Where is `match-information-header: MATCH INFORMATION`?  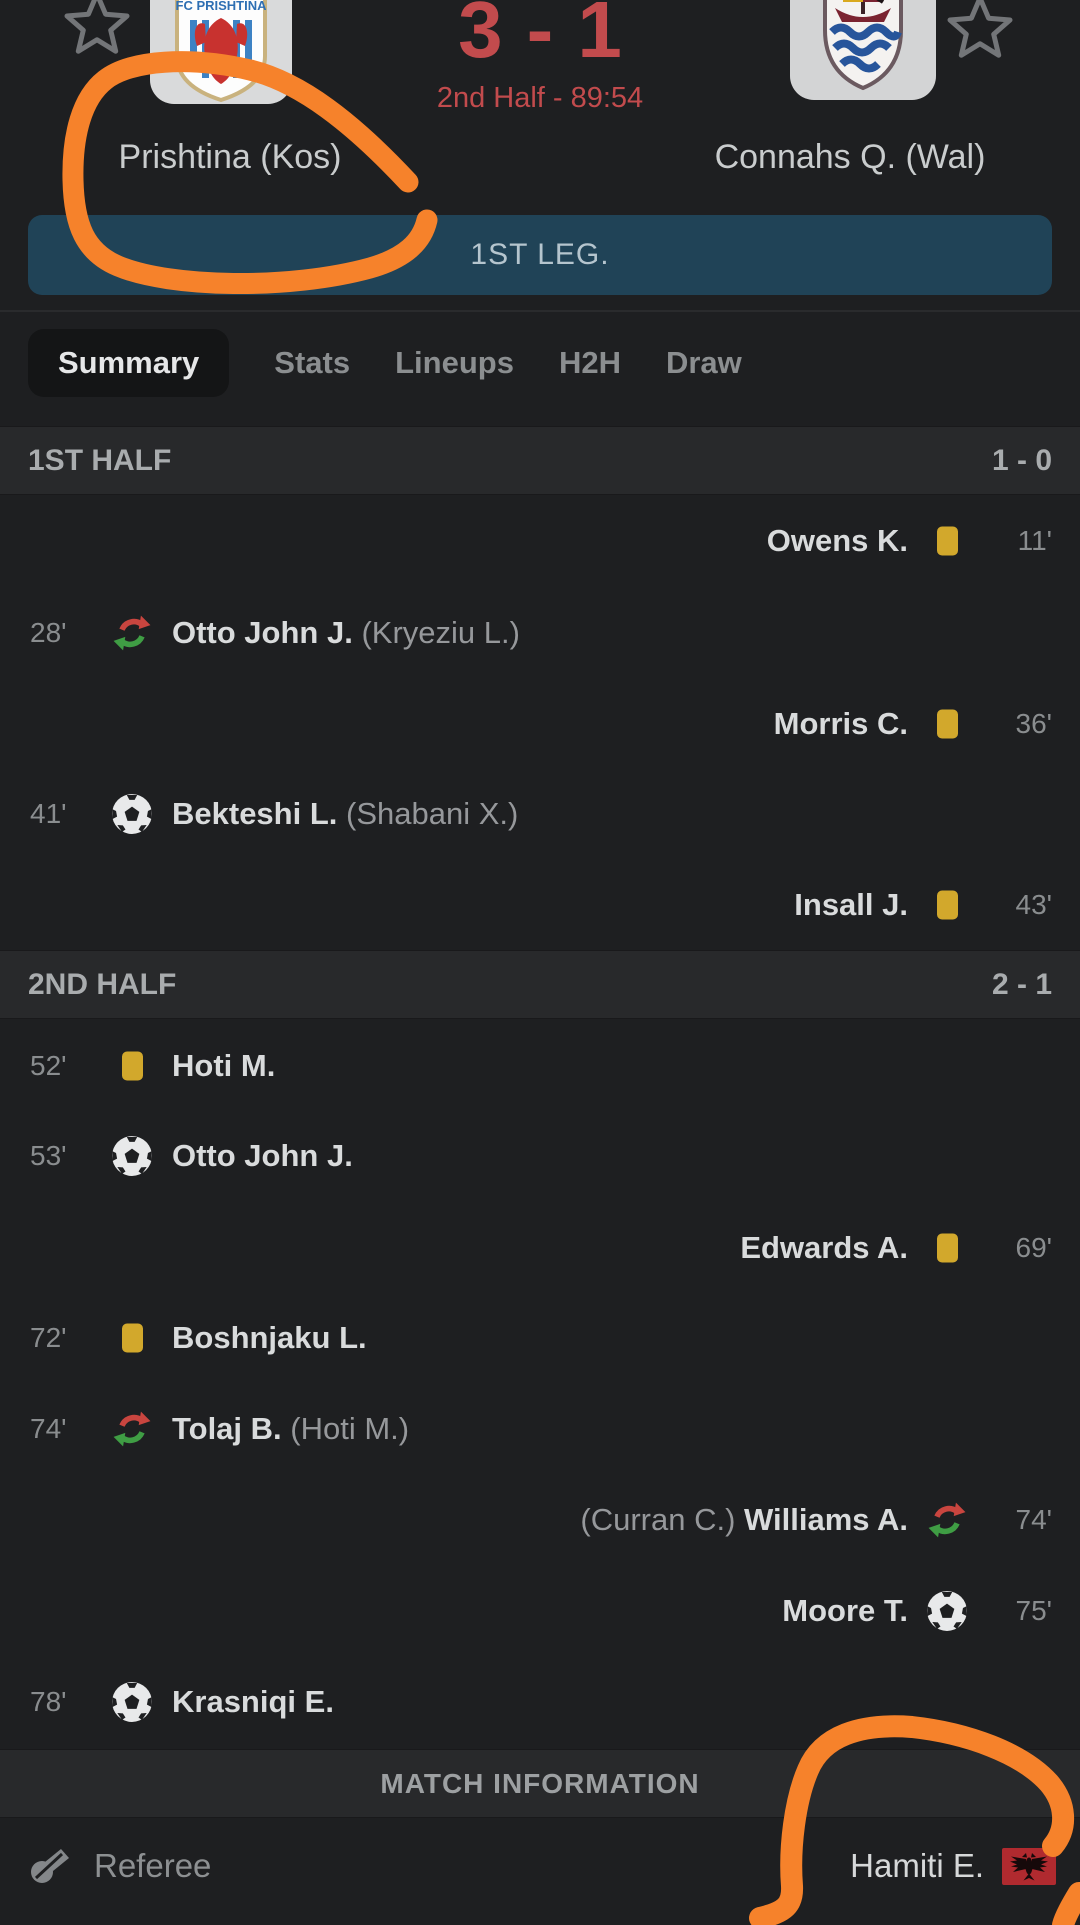
match-information-header: MATCH INFORMATION is located at coordinates (540, 1783).